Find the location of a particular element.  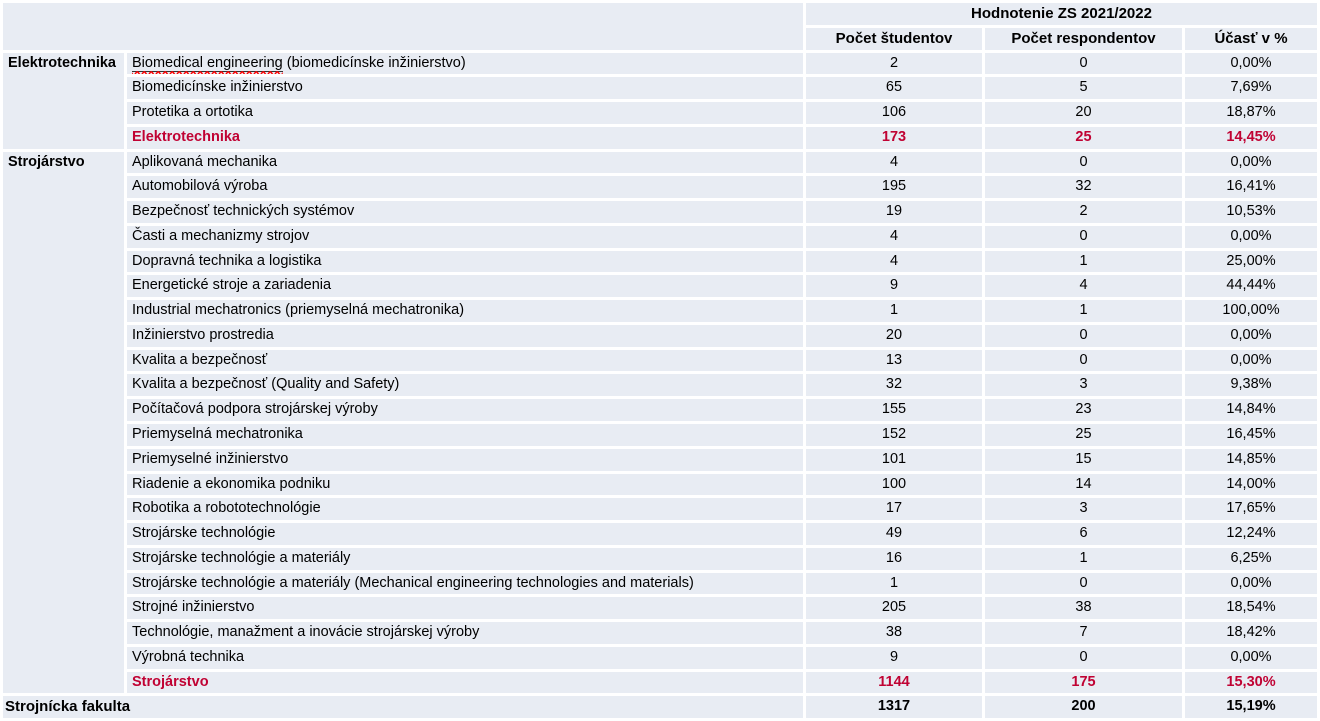

table-row: Výrobná technika 9 0 0,00% is located at coordinates (660, 657).